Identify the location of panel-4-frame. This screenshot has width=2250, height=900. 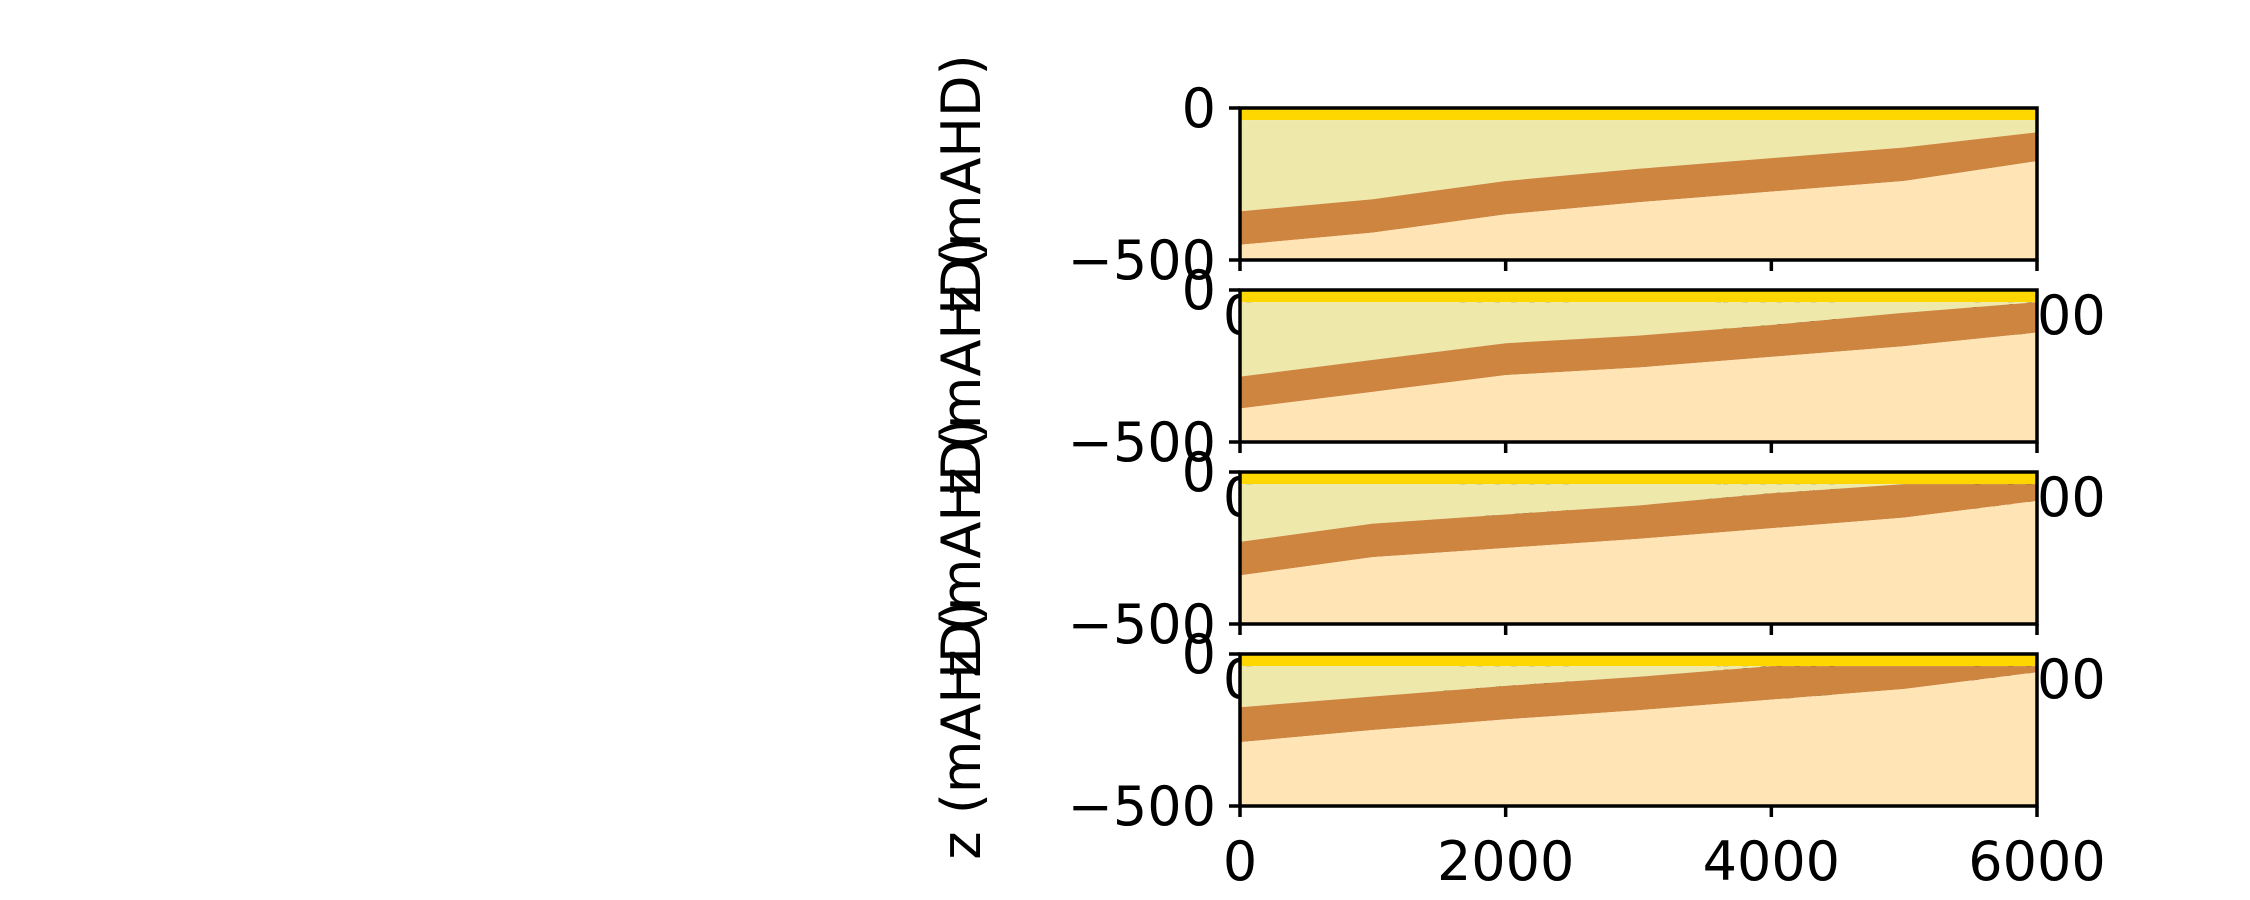
(1638, 730).